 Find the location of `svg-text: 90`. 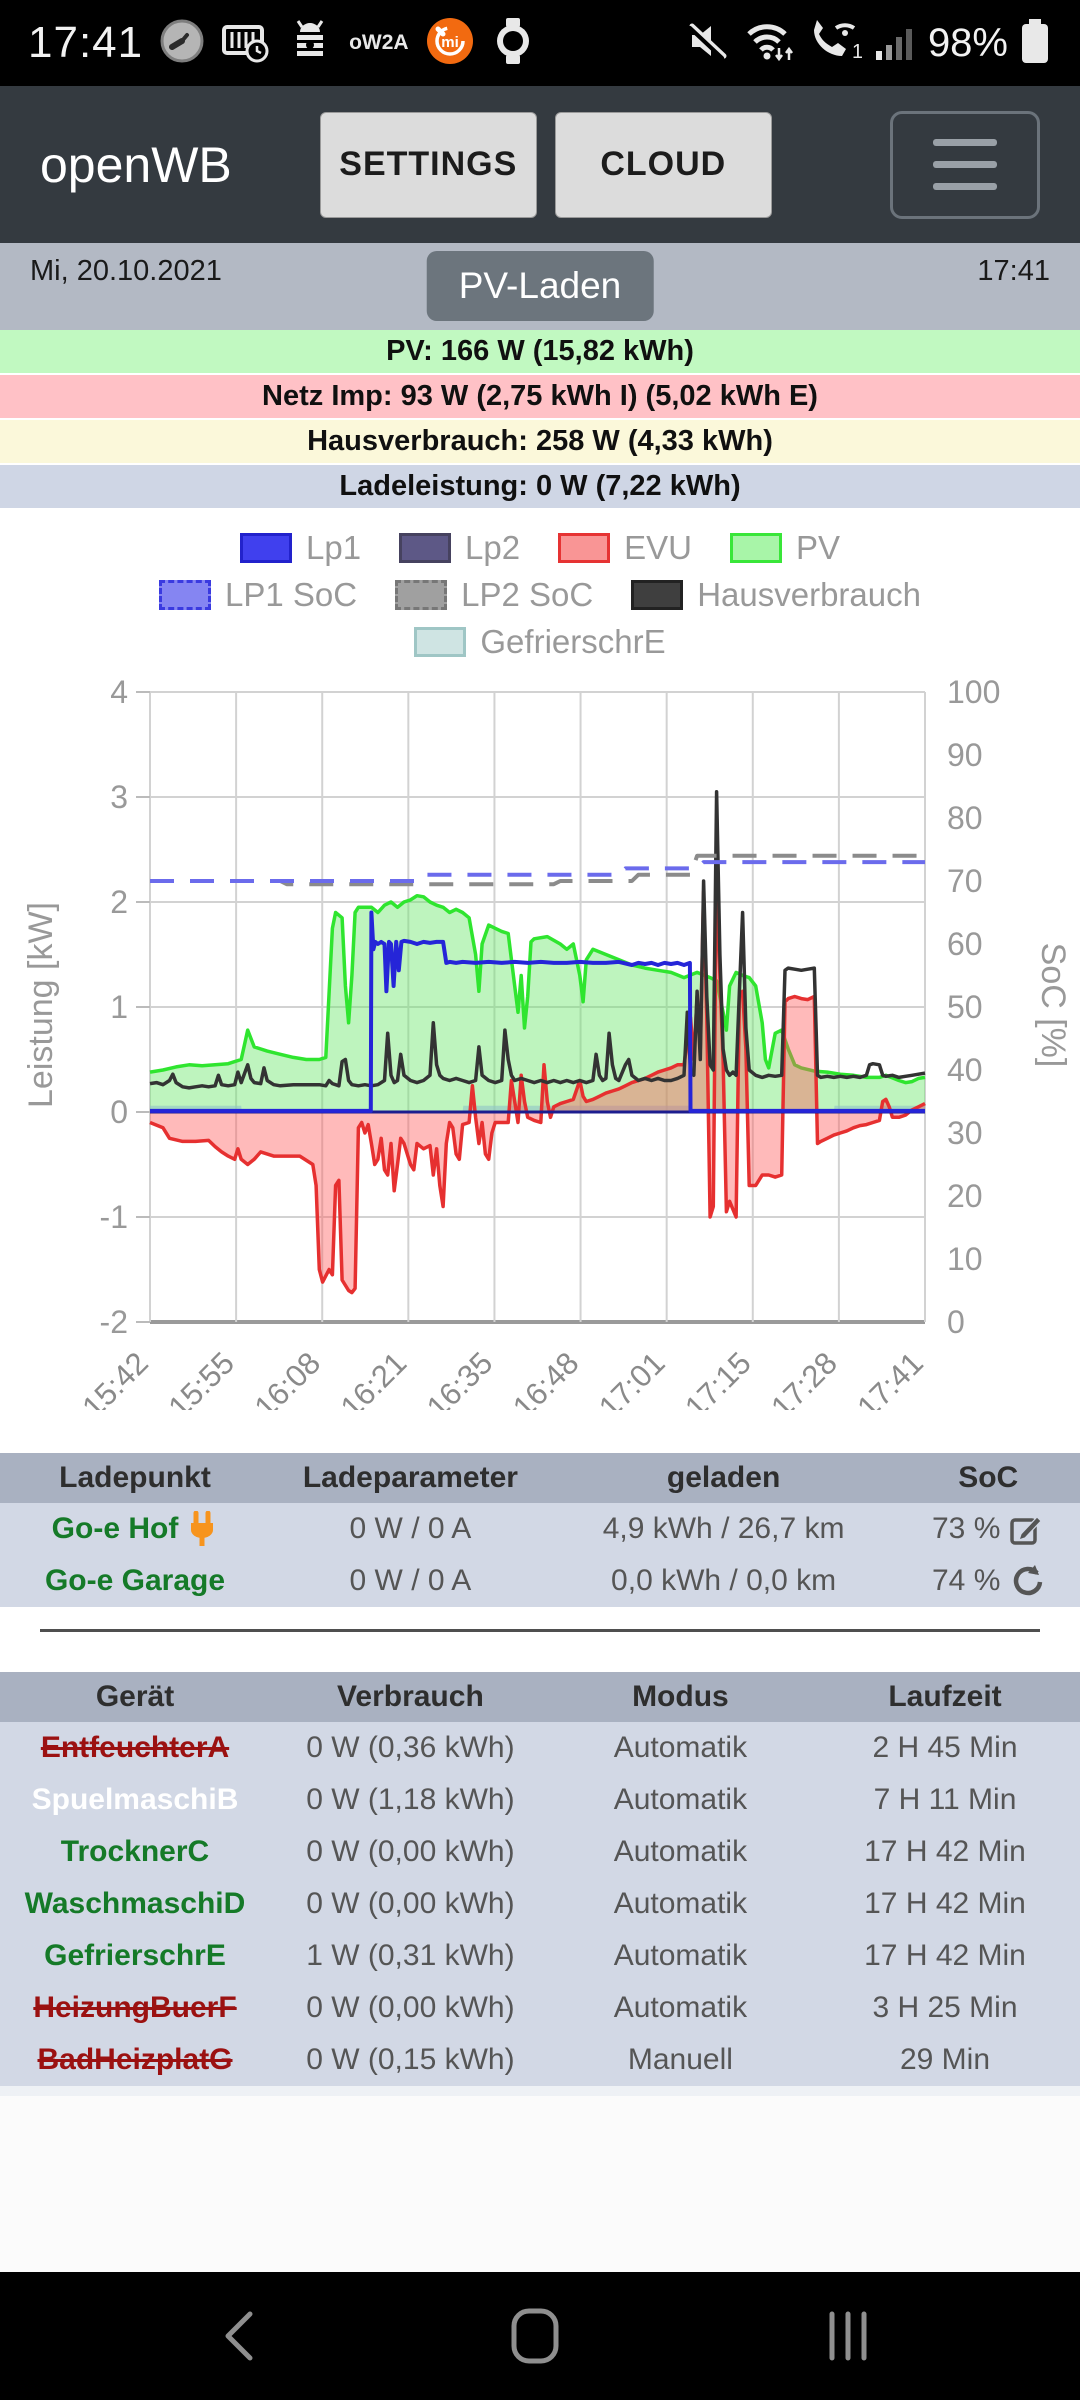

svg-text: 90 is located at coordinates (965, 755).